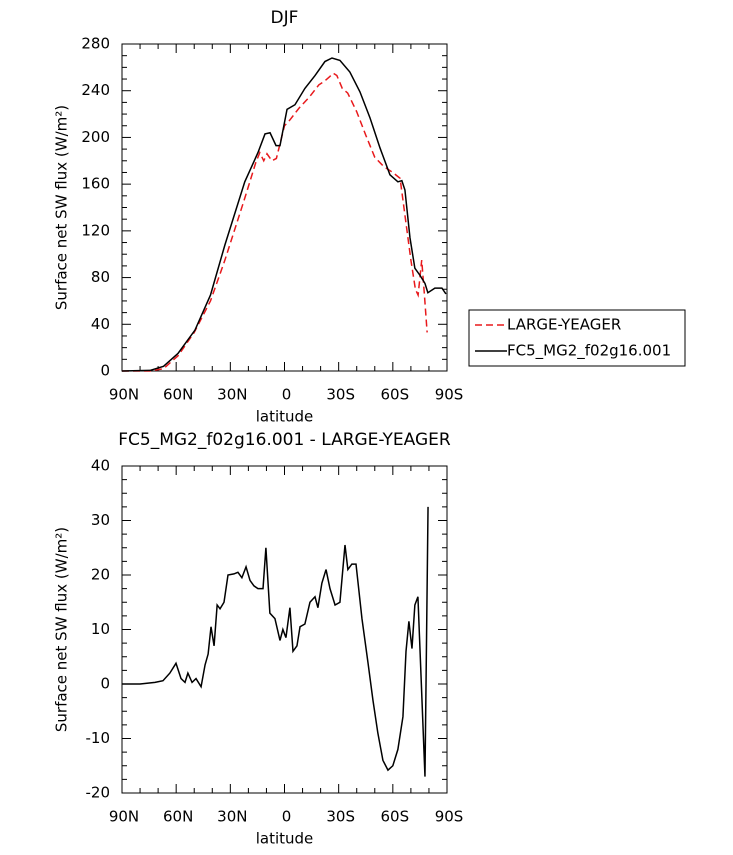 This screenshot has height=855, width=733. What do you see at coordinates (284, 440) in the screenshot?
I see `chart-title: FC5_MG2_f02g16.001 - LARGE-YEAGER` at bounding box center [284, 440].